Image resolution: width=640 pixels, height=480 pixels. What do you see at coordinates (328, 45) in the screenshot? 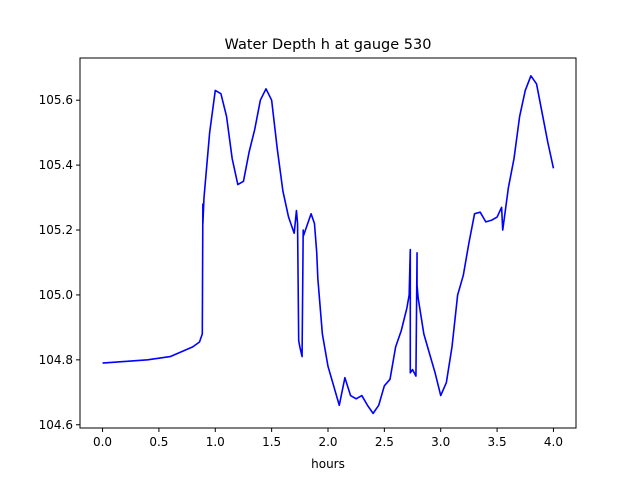
I see `chart-title: Water Depth h at gauge 530` at bounding box center [328, 45].